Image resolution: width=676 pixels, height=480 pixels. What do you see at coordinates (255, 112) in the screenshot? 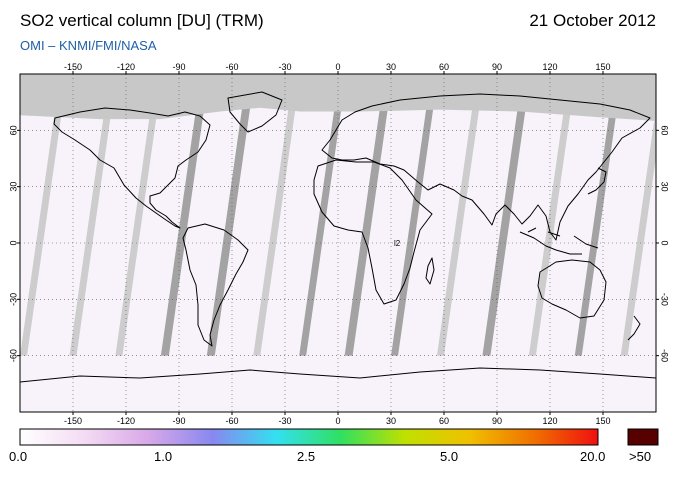
I see `coast-greenland` at bounding box center [255, 112].